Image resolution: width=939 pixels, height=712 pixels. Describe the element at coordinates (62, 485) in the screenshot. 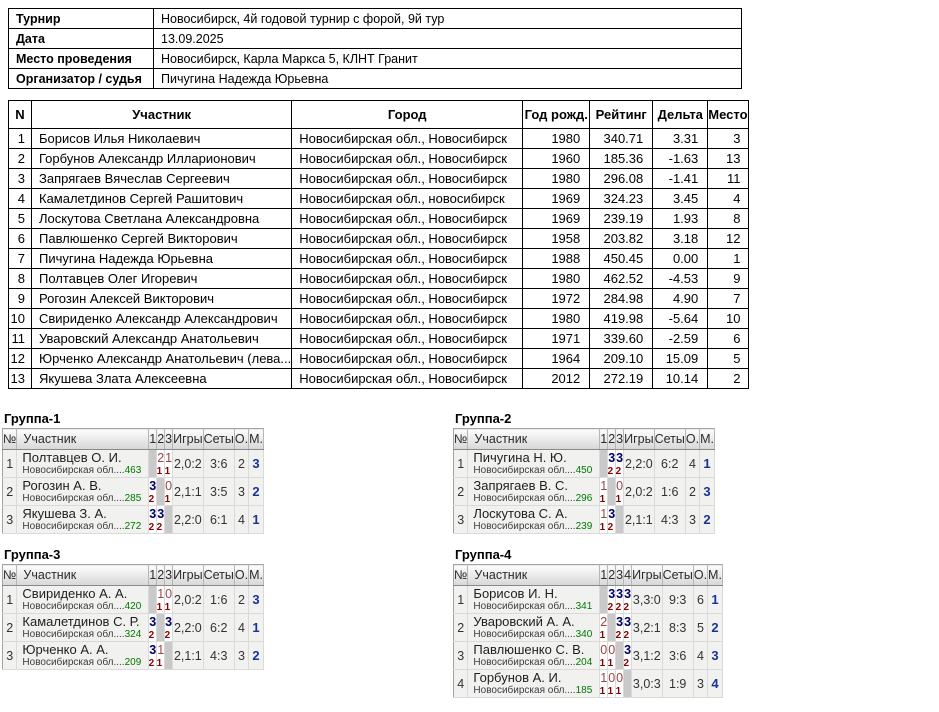

I see `player-name: Рогозин А. В.` at that location.